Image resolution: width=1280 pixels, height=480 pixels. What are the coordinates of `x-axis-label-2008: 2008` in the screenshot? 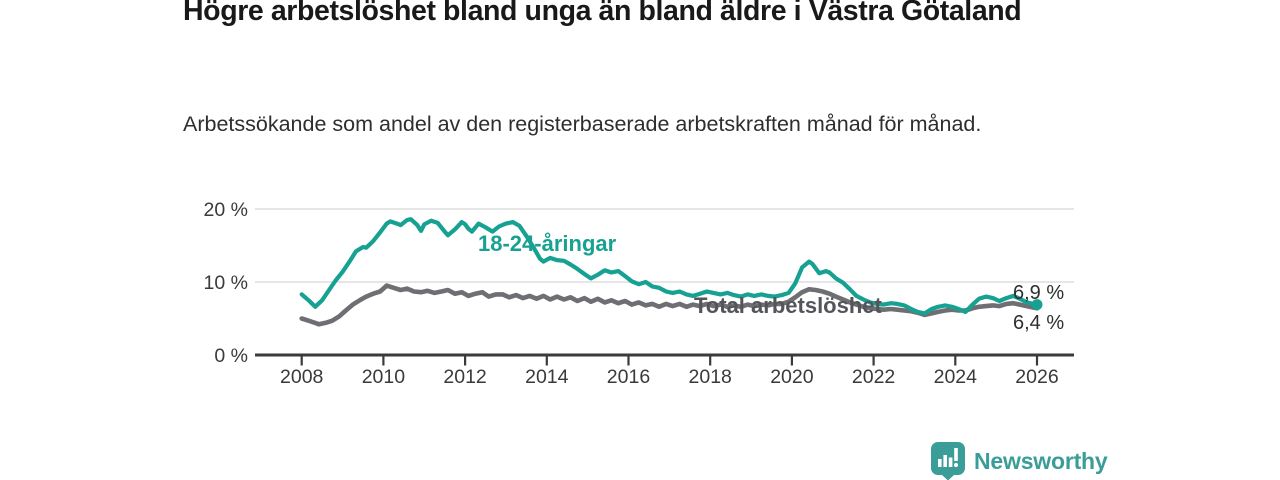 It's located at (301, 377).